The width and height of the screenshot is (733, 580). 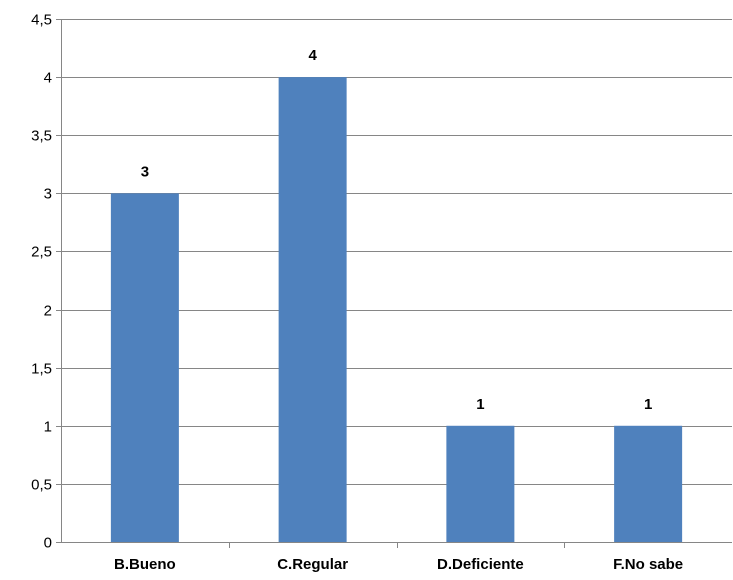 What do you see at coordinates (145, 564) in the screenshot?
I see `x-tick-label-0: B.Bueno` at bounding box center [145, 564].